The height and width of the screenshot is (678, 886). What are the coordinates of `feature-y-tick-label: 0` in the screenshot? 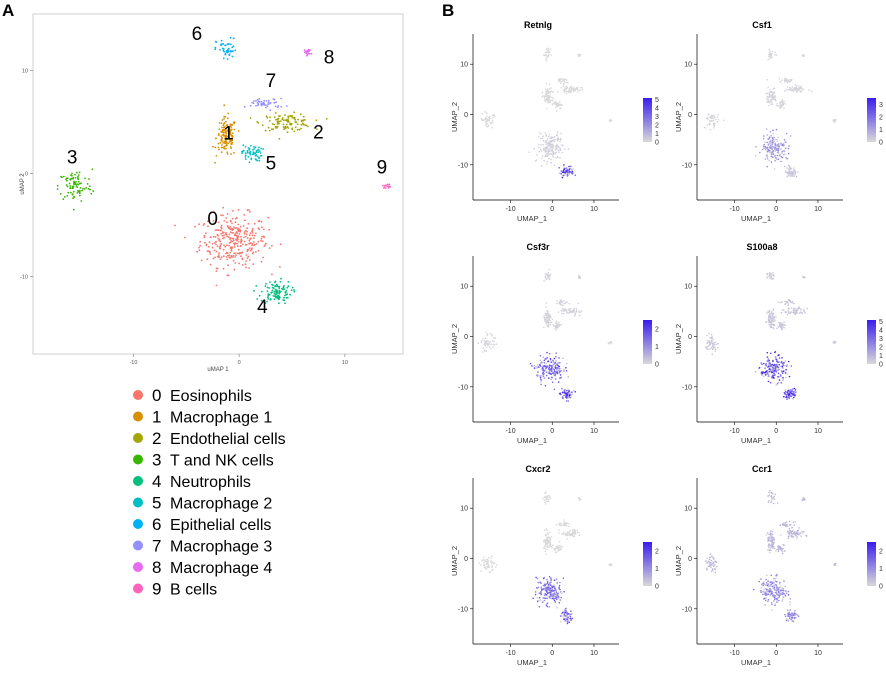 It's located at (690, 559).